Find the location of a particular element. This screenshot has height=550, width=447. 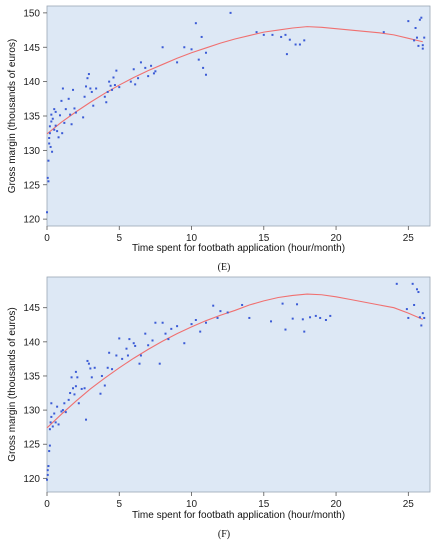

x-tick-label-e: 5 is located at coordinates (119, 238).